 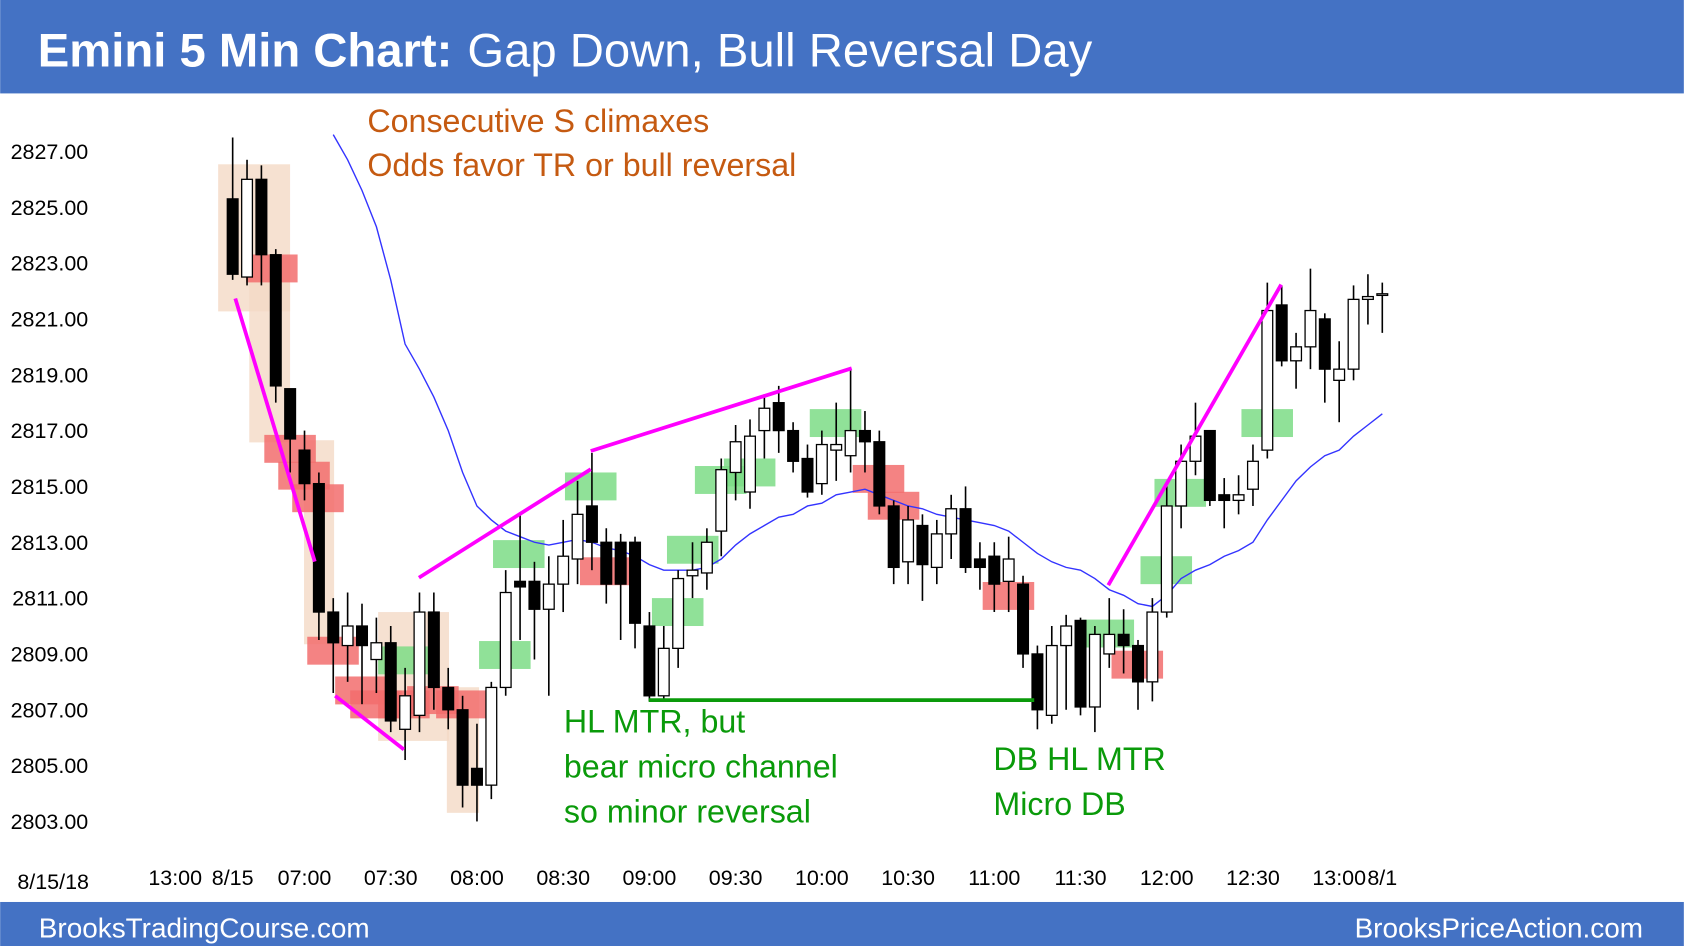 I want to click on y-tick-label: 2823.00, so click(x=50, y=264).